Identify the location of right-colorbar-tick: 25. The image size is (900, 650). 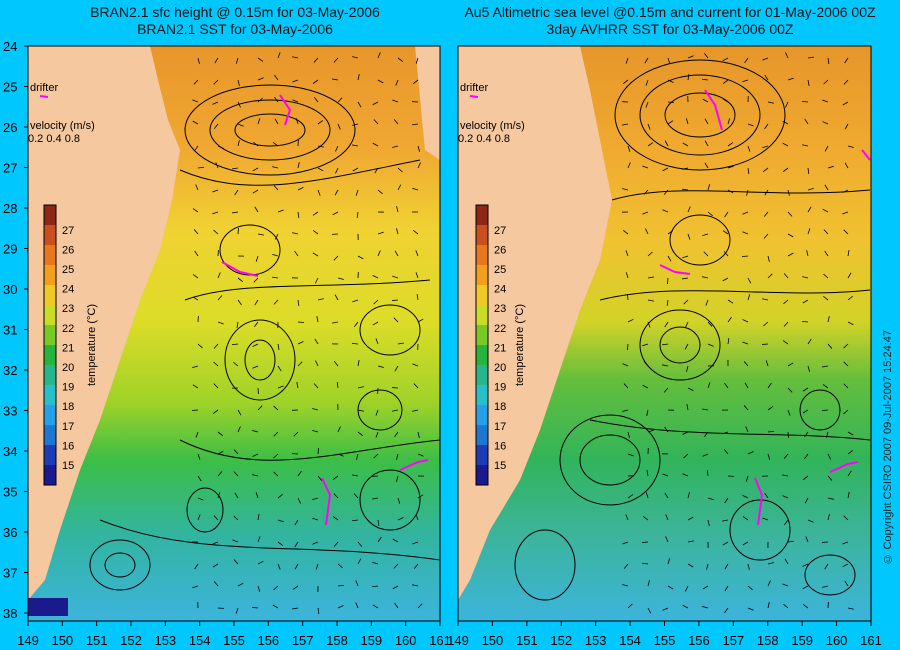
(500, 270).